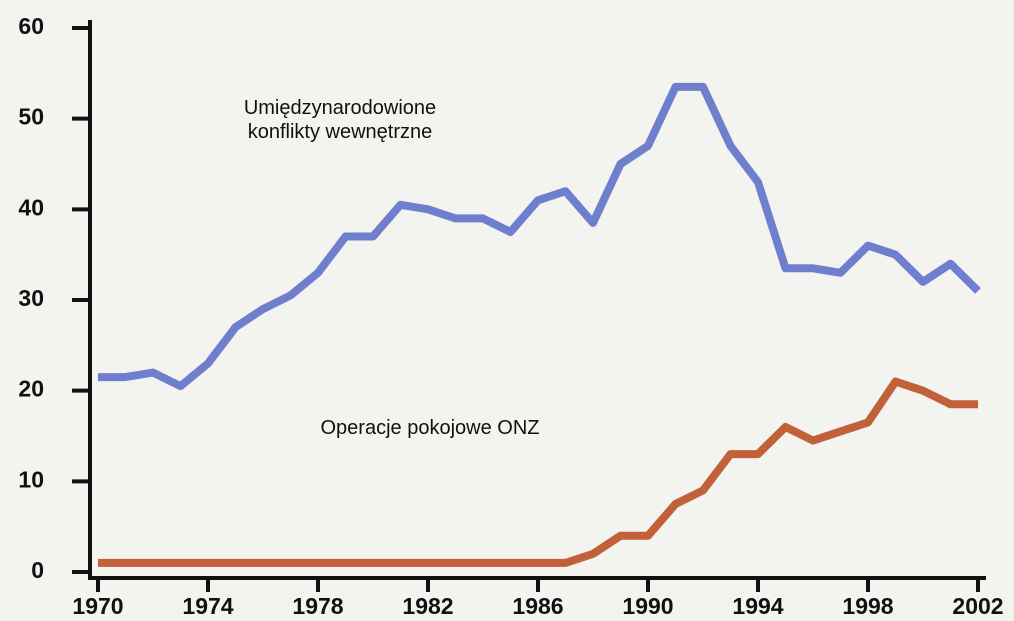 The image size is (1014, 621). I want to click on y-tick-label: 20, so click(31, 389).